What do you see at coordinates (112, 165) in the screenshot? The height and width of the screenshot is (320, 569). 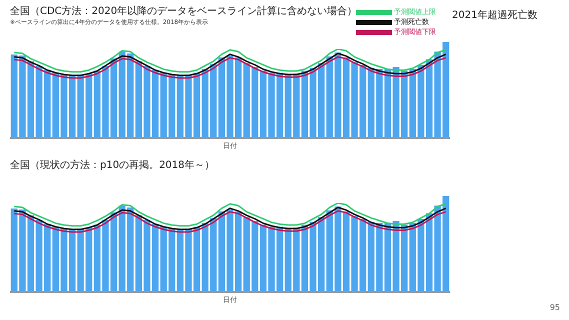 I see `chart-title: 全国（現状の方法：p10の再掲。2018年～）` at bounding box center [112, 165].